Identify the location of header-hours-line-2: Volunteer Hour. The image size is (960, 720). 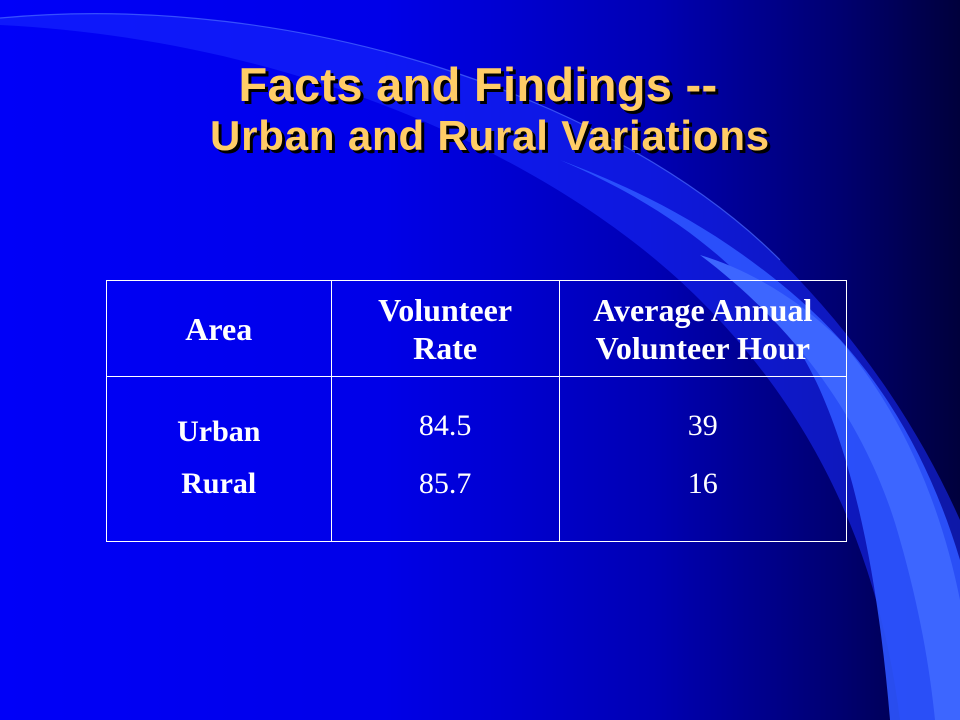
(702, 347).